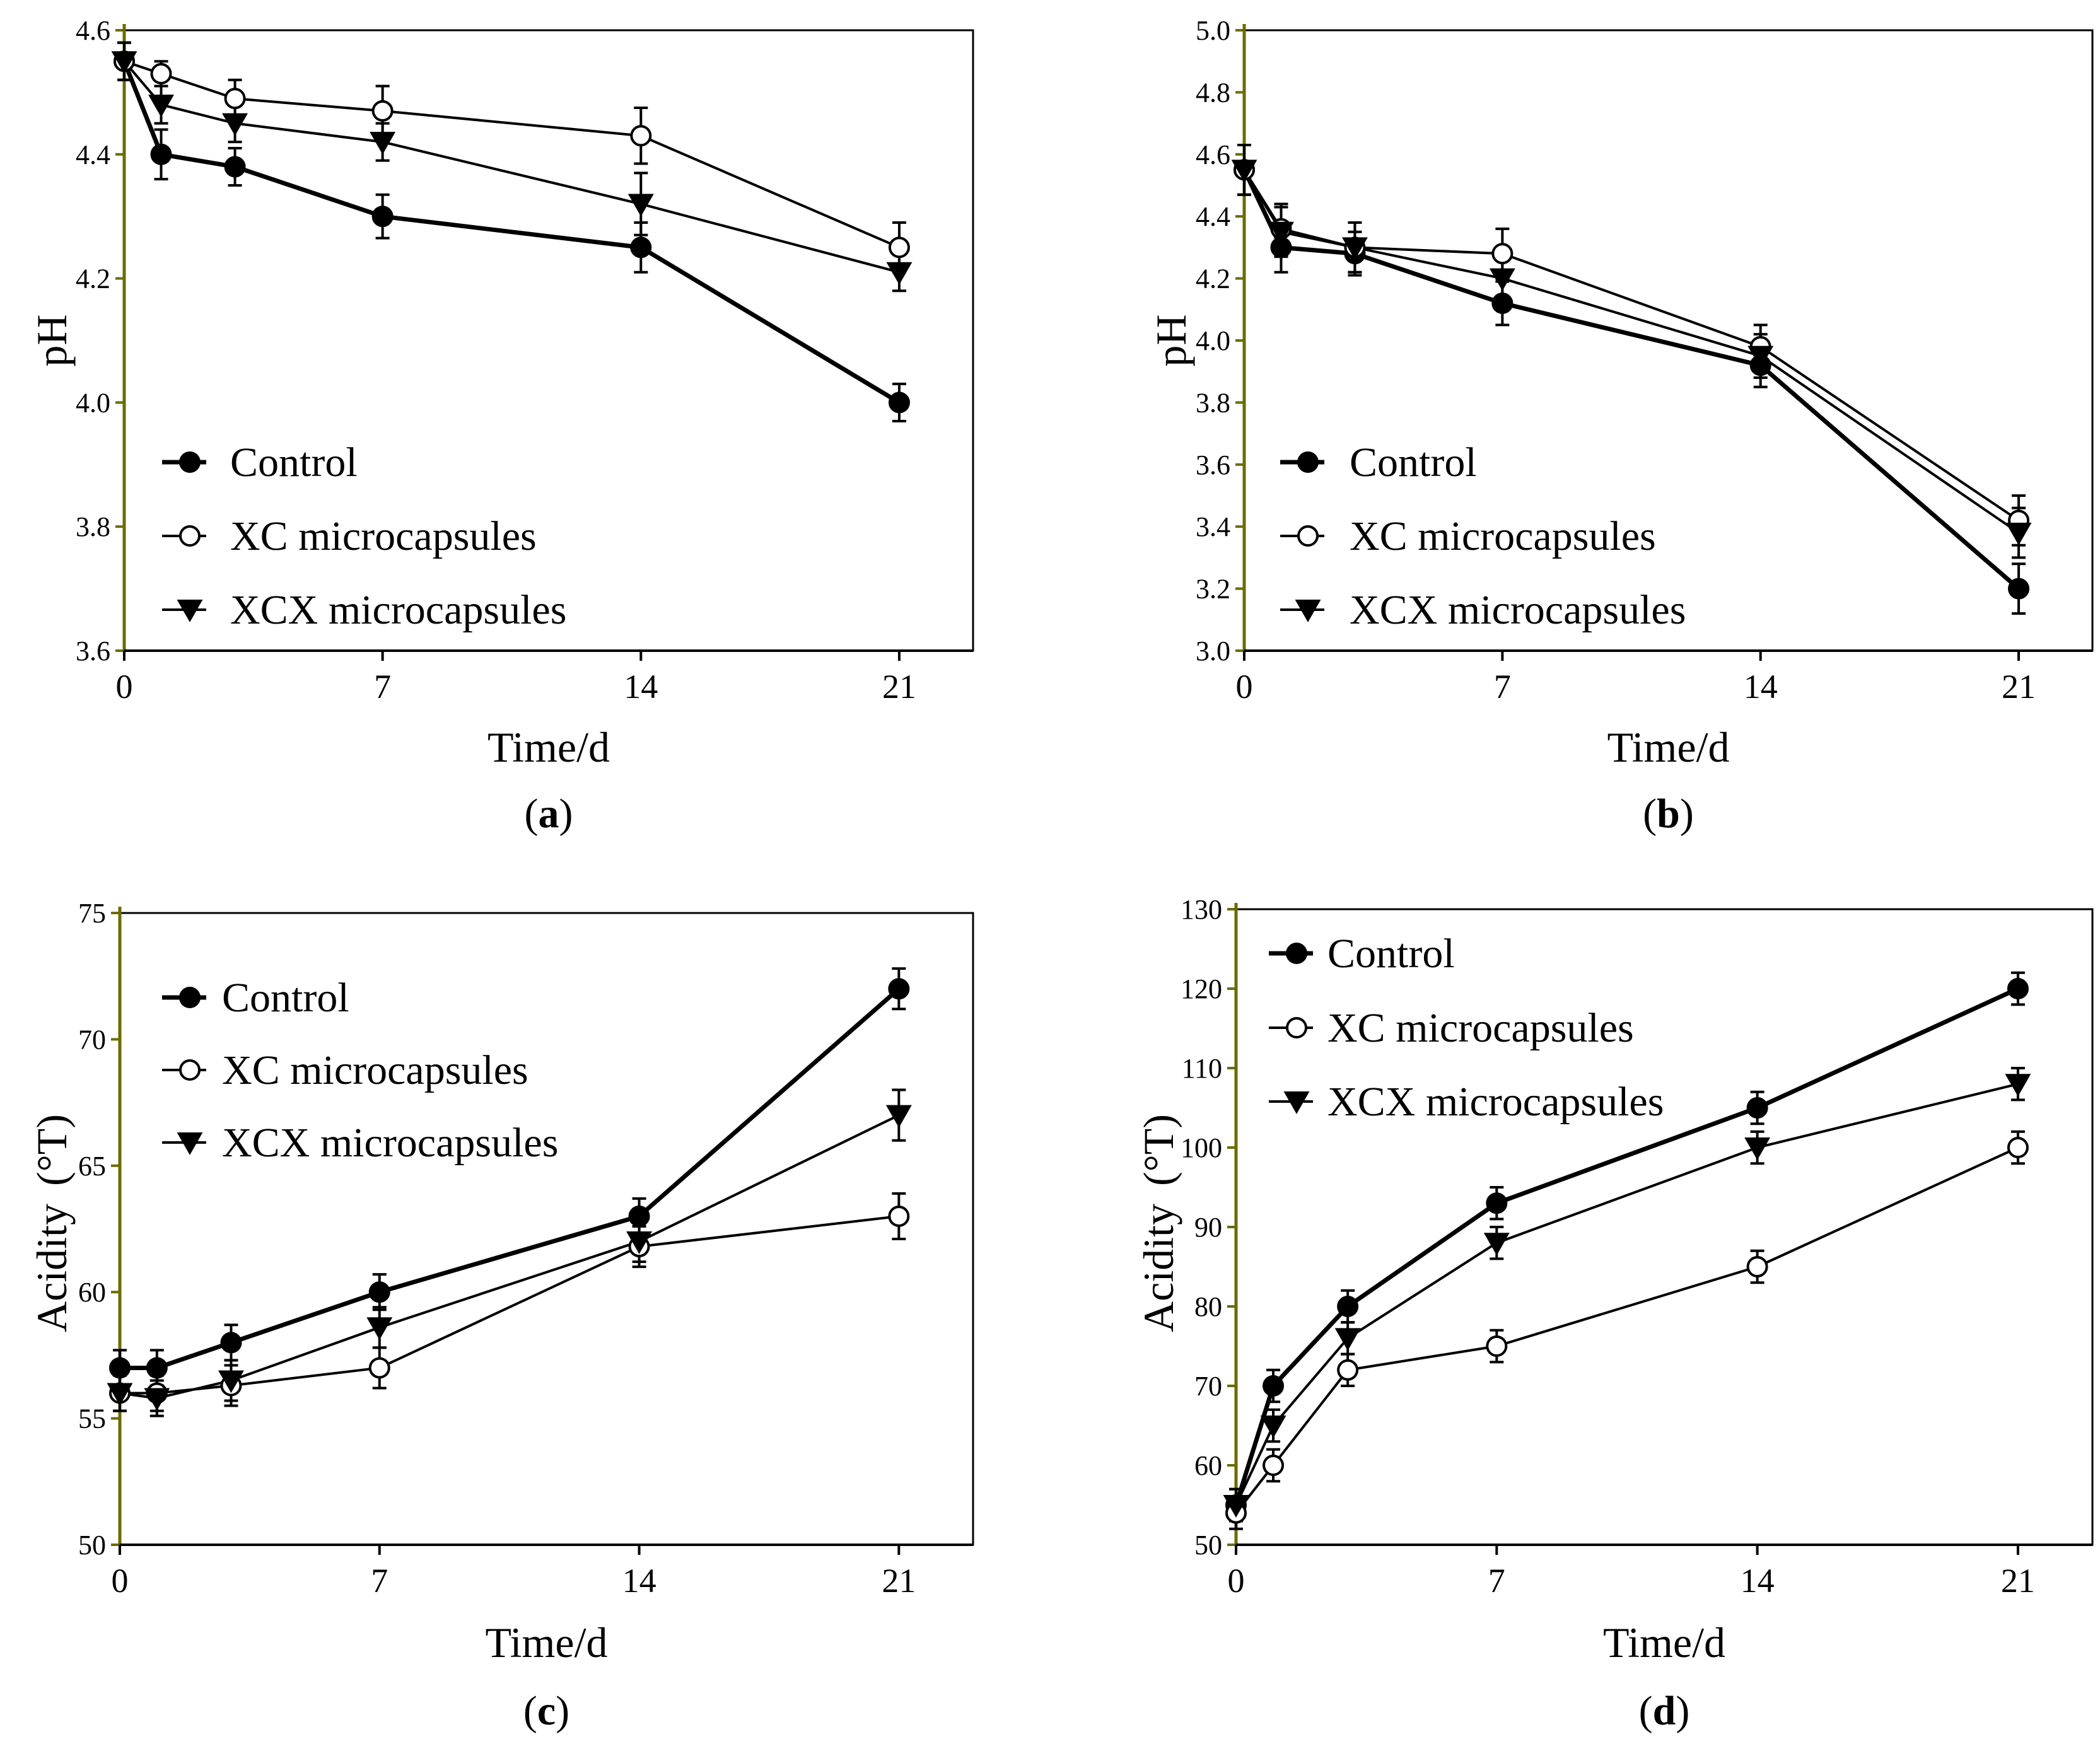 The width and height of the screenshot is (2100, 1756). What do you see at coordinates (1201, 1147) in the screenshot?
I see `y-tick-label: 100` at bounding box center [1201, 1147].